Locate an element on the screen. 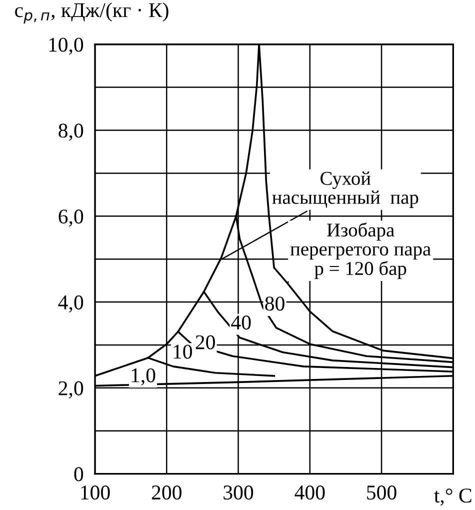 The height and width of the screenshot is (510, 475). x-tick-label: 300 is located at coordinates (239, 493).